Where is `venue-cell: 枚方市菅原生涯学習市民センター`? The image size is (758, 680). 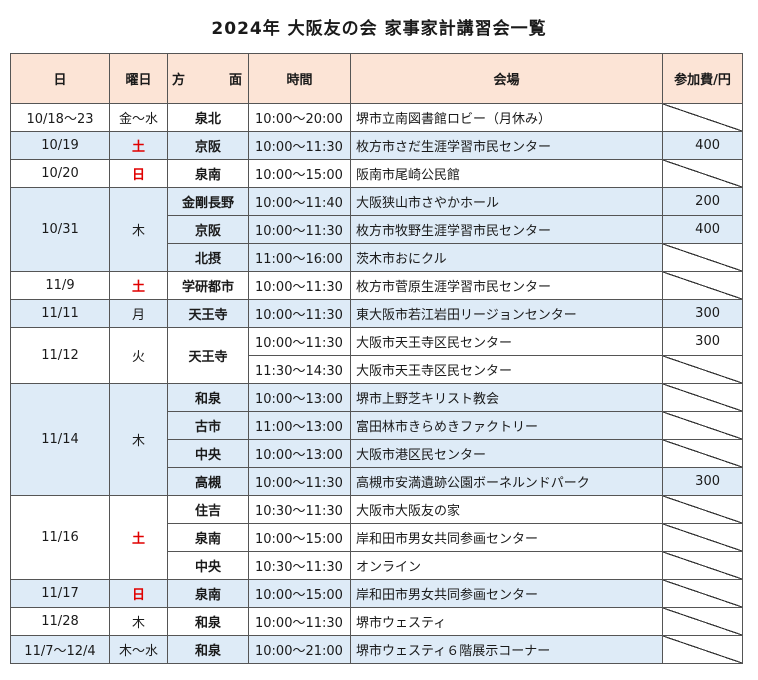
venue-cell: 枚方市菅原生涯学習市民センター is located at coordinates (506, 285).